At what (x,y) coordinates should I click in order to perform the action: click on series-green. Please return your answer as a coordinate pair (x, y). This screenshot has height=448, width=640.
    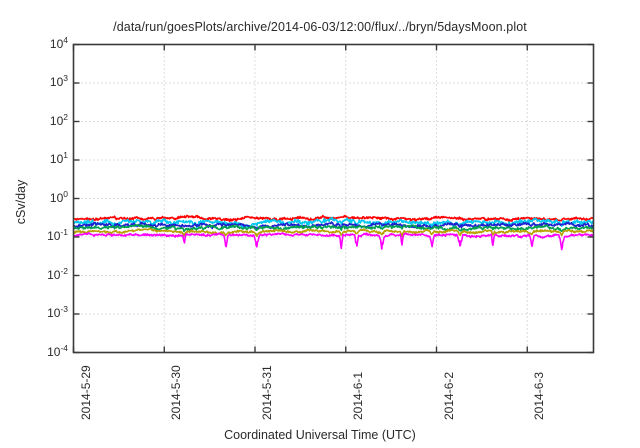
    Looking at the image, I should click on (333, 228).